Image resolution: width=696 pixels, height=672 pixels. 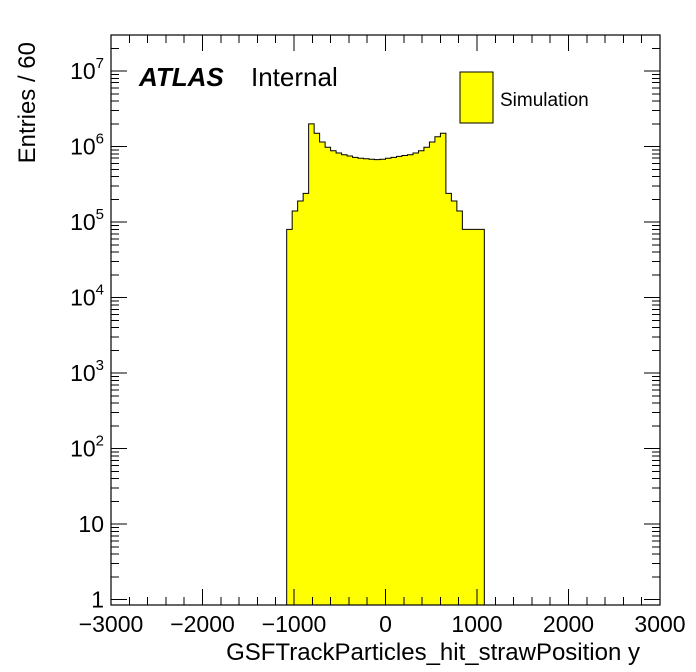 I want to click on legend-swatch, so click(x=476, y=97).